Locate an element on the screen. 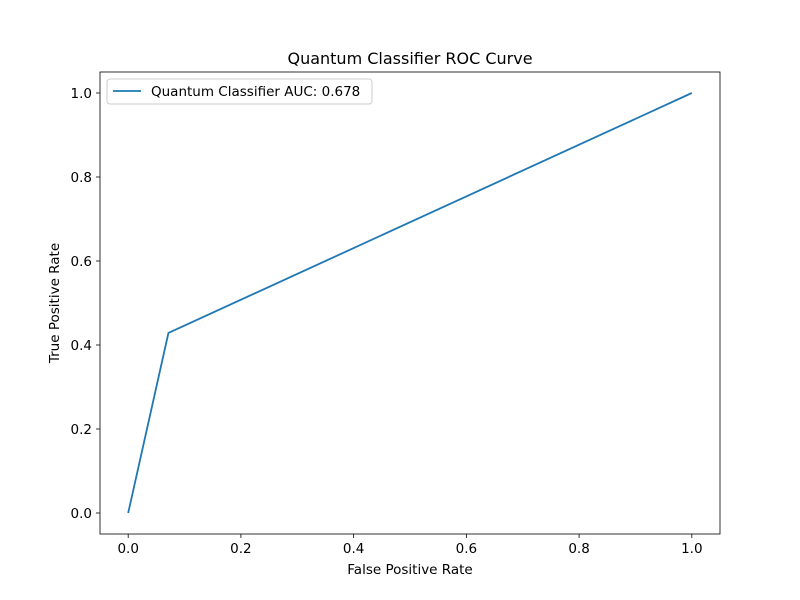  y-axis-label: True Positive Rate is located at coordinates (55, 303).